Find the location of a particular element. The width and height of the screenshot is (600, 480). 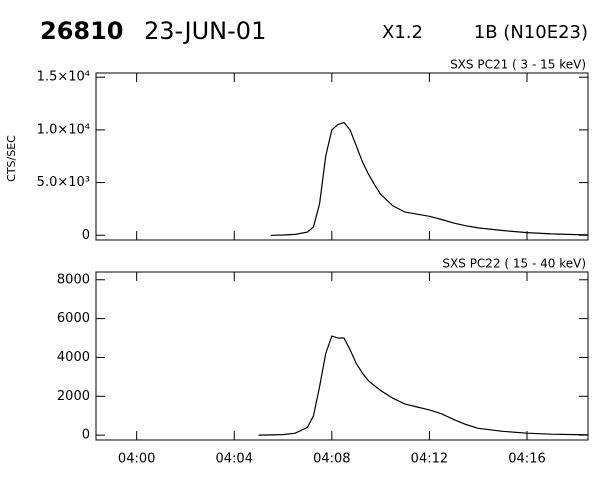

y-tick-label: 8000 is located at coordinates (73, 279).